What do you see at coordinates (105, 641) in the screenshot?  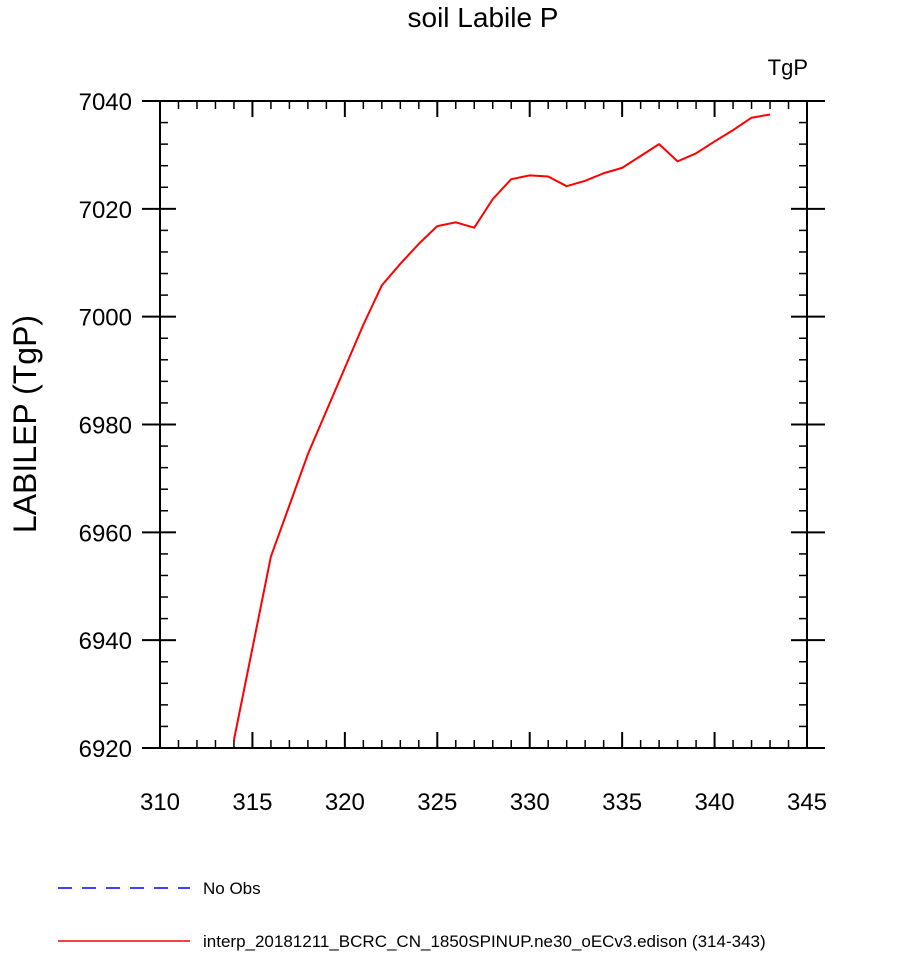 I see `y-tick-label: 6940` at bounding box center [105, 641].